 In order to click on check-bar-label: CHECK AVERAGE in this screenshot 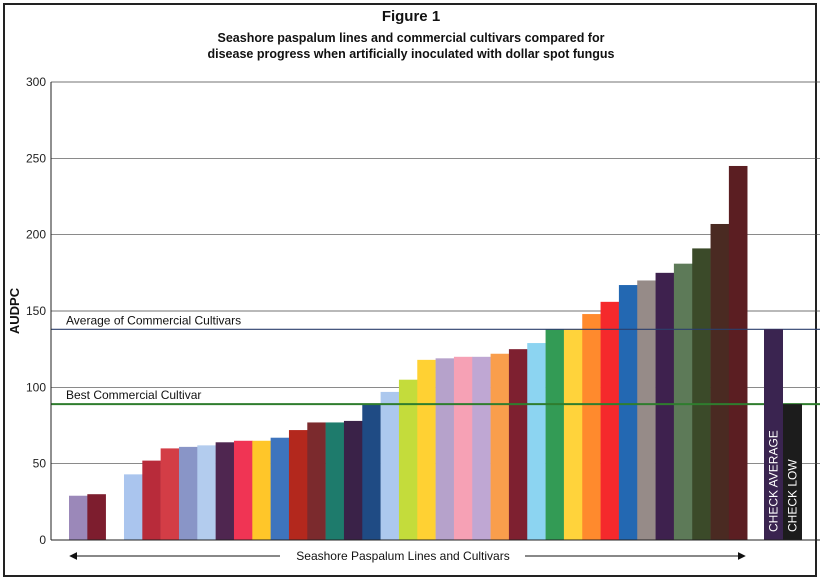, I will do `click(774, 481)`.